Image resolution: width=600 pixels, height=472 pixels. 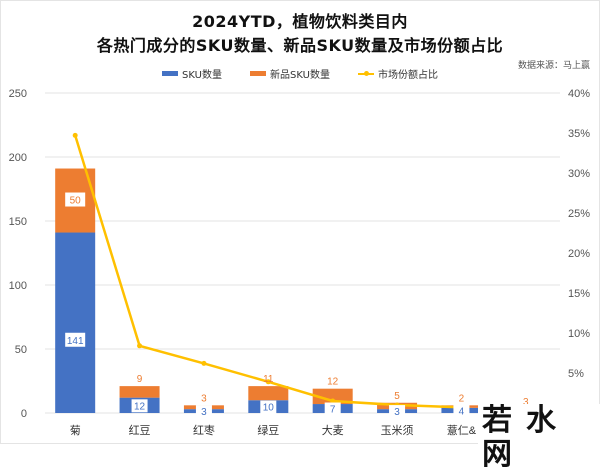 I want to click on chart-legend: SKU数量 新品SKU数量 市场份额占比, so click(x=300, y=73).